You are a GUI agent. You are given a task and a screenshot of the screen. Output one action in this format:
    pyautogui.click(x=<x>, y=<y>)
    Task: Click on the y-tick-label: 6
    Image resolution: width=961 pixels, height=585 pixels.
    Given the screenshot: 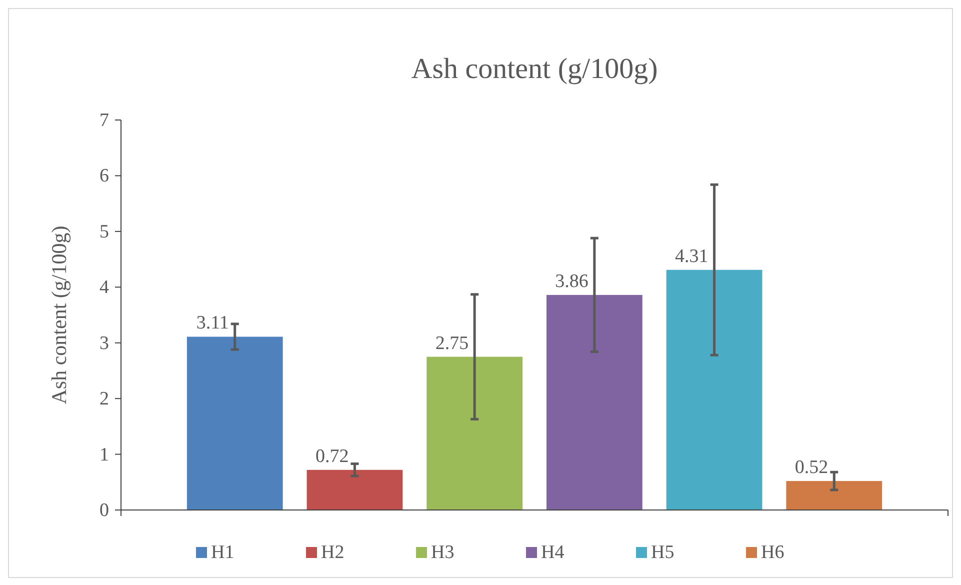 What is the action you would take?
    pyautogui.click(x=104, y=176)
    